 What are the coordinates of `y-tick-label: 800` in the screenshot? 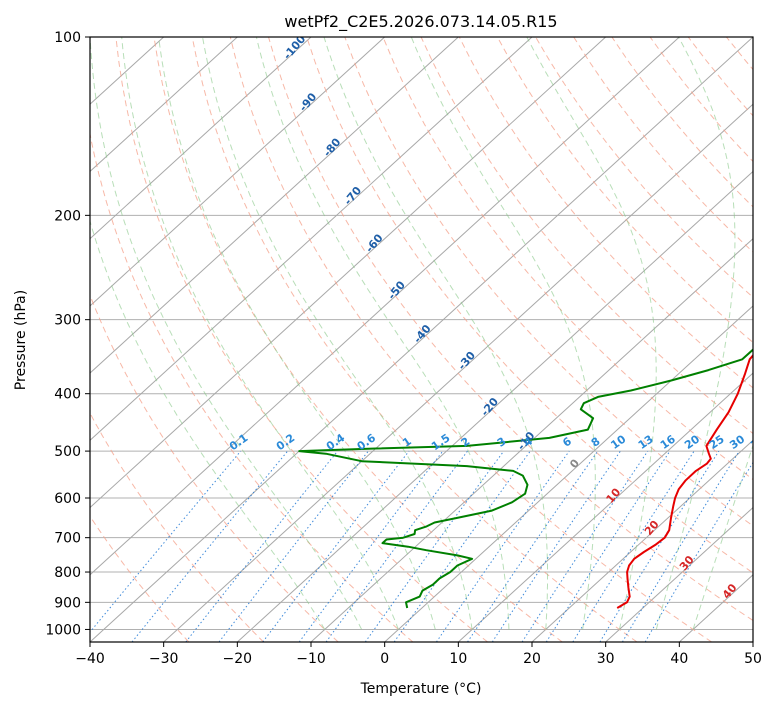 It's located at (67, 573).